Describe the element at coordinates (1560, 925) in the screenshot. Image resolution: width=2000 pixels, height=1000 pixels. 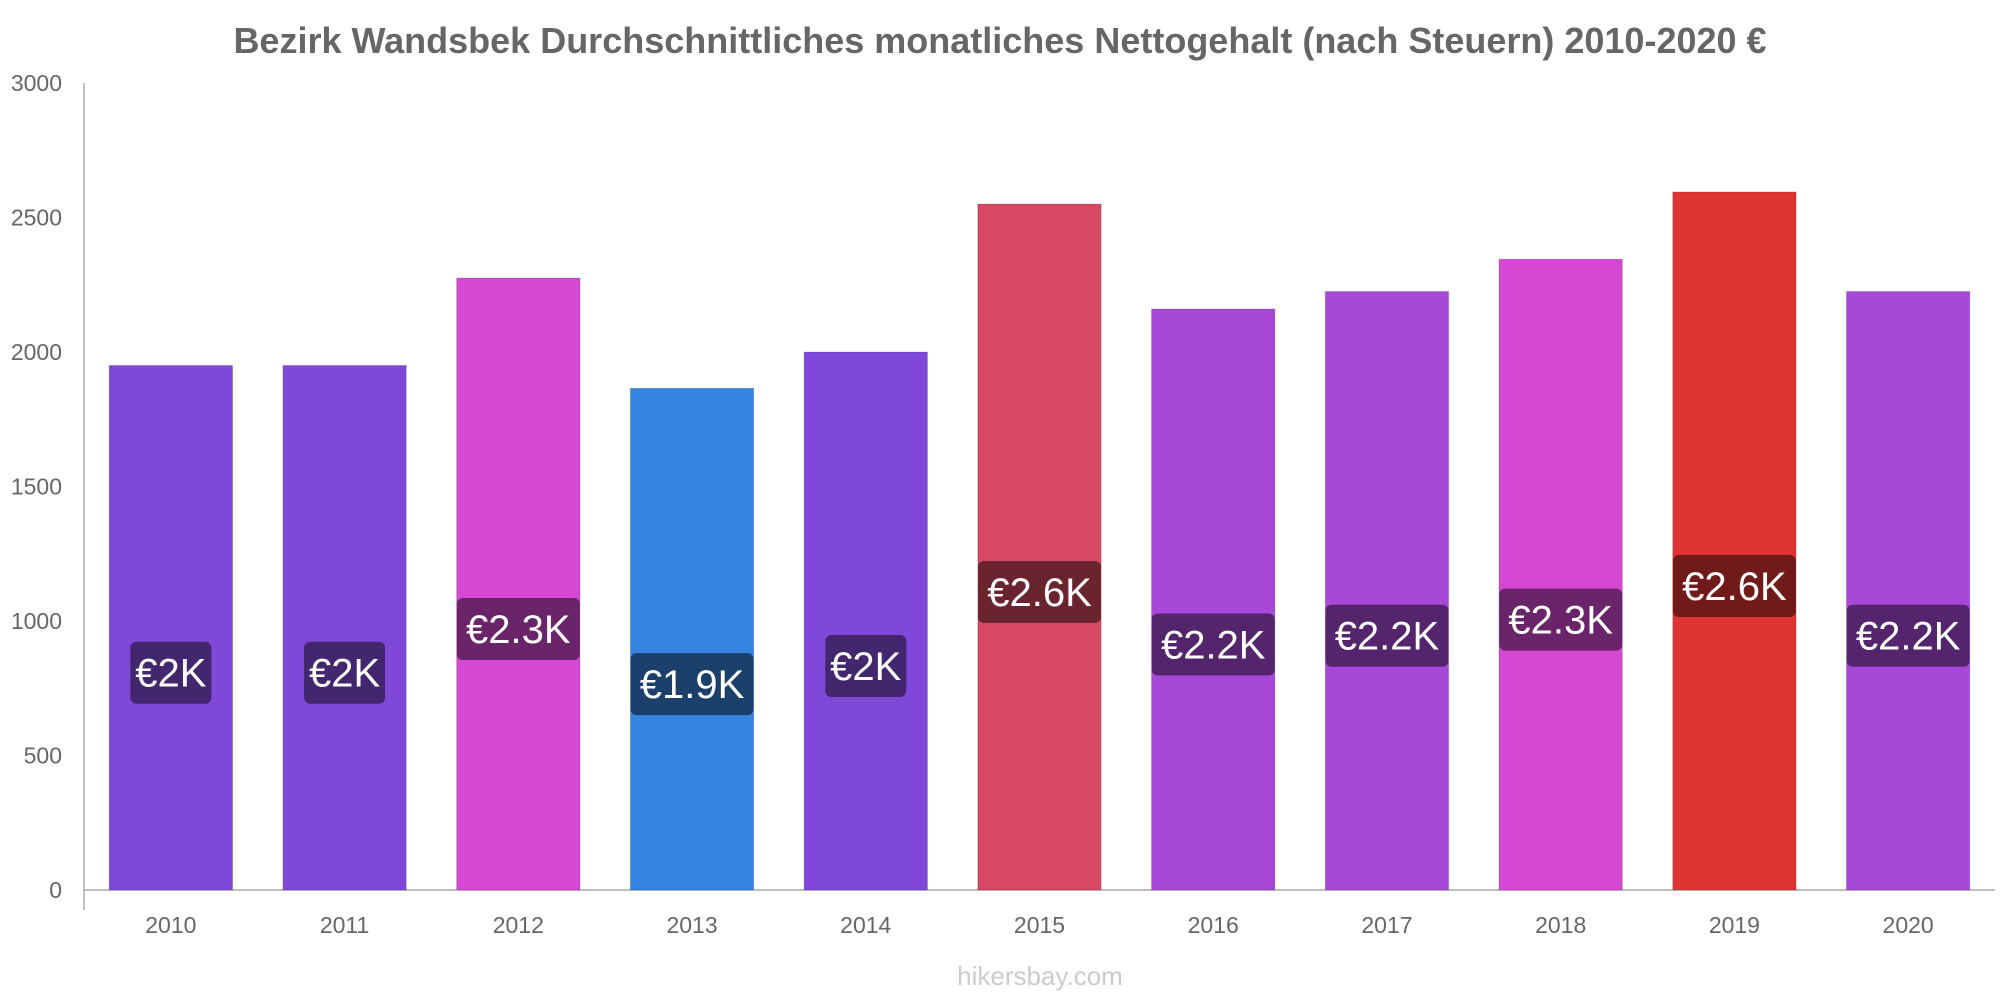
I see `x-tick-label: 2018` at that location.